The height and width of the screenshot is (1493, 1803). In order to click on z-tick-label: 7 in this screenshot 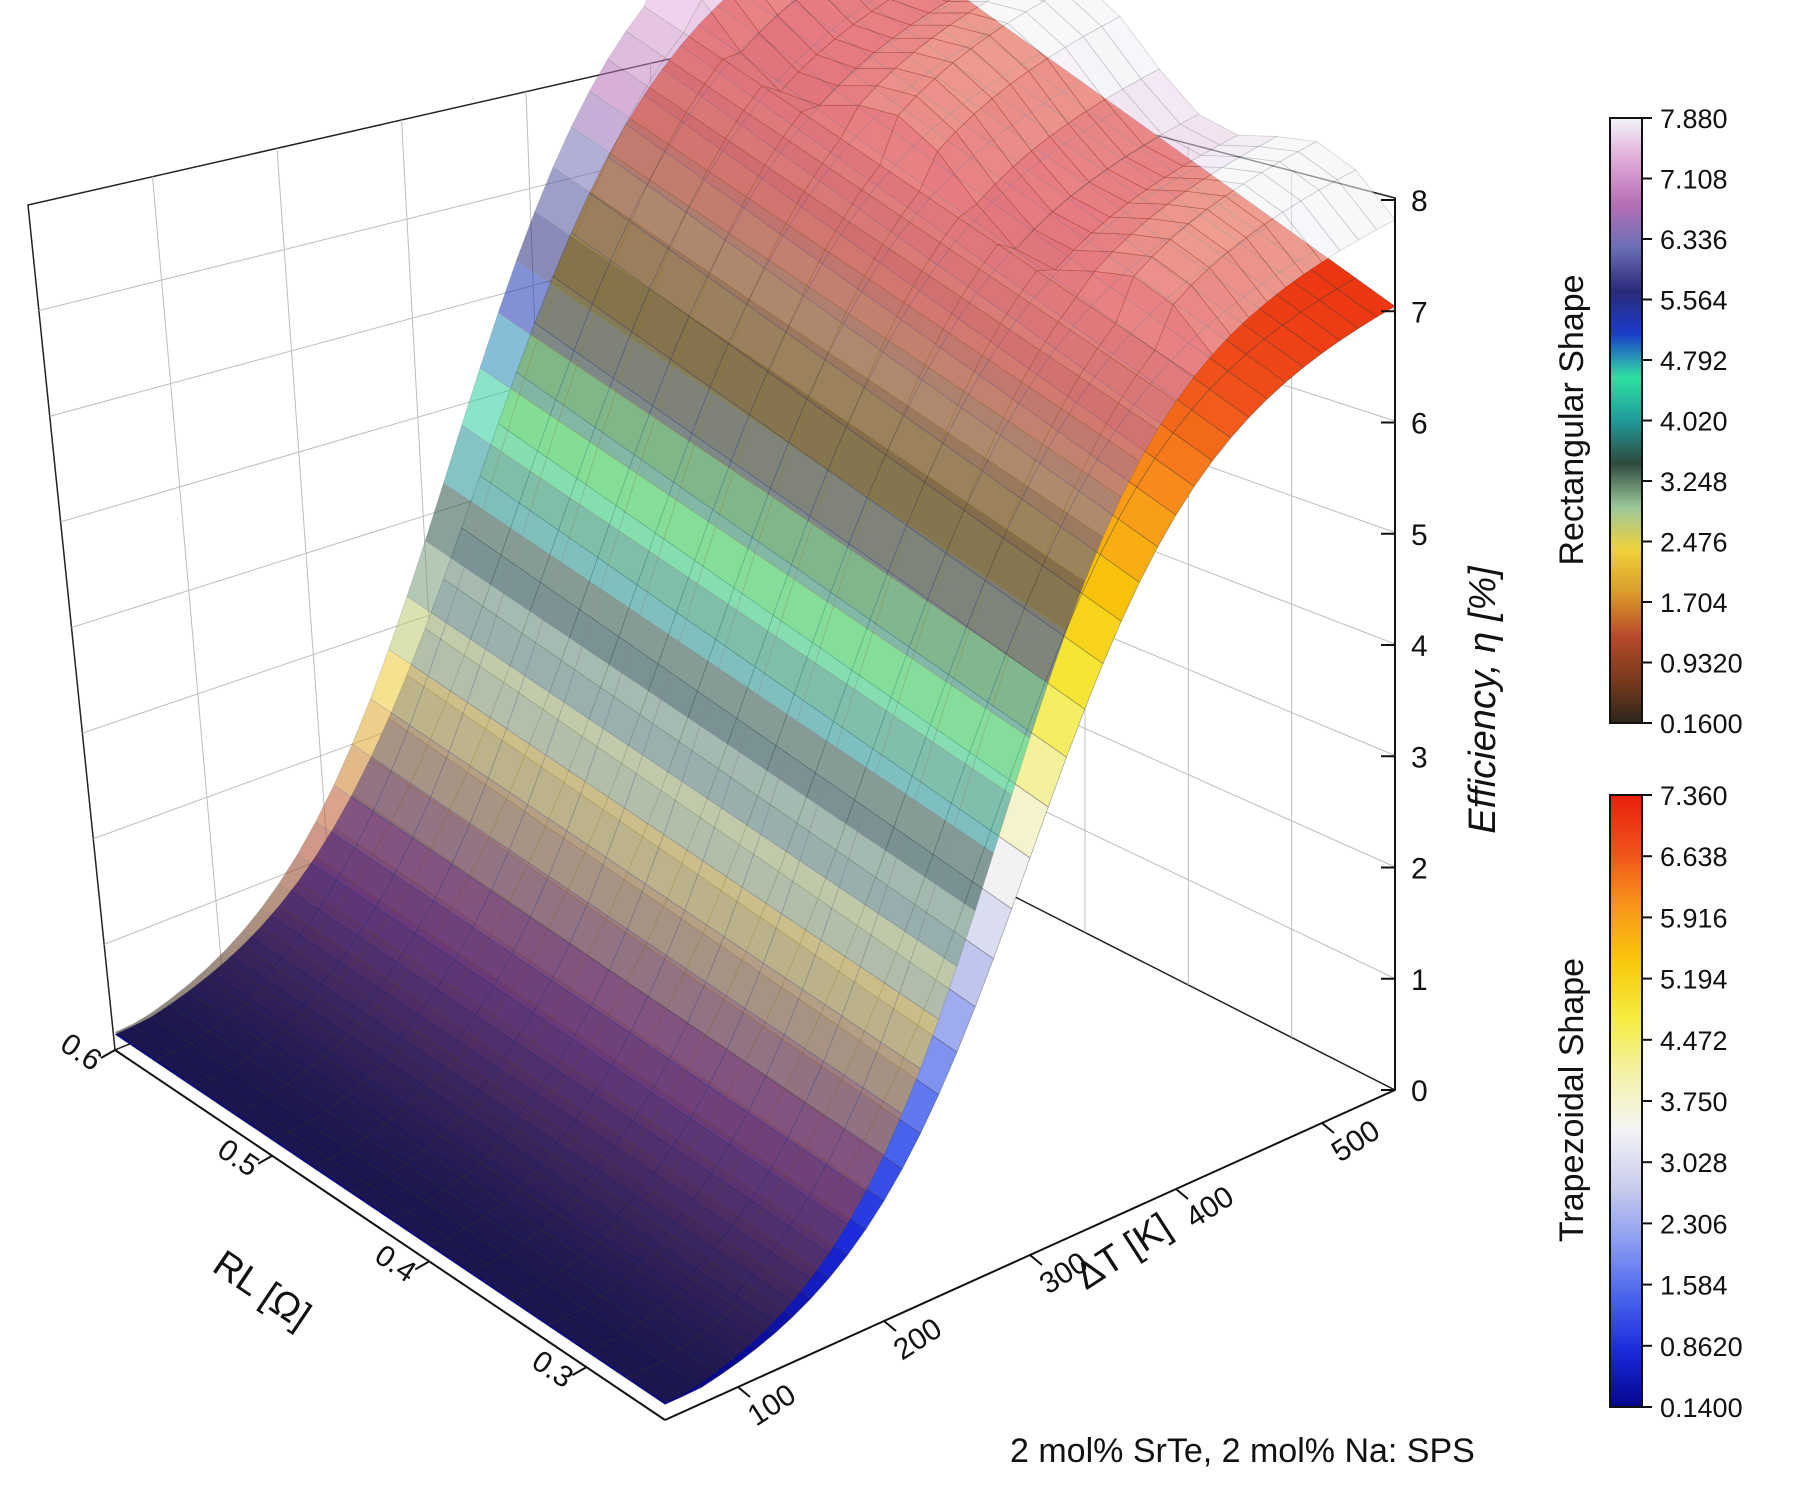, I will do `click(1419, 312)`.